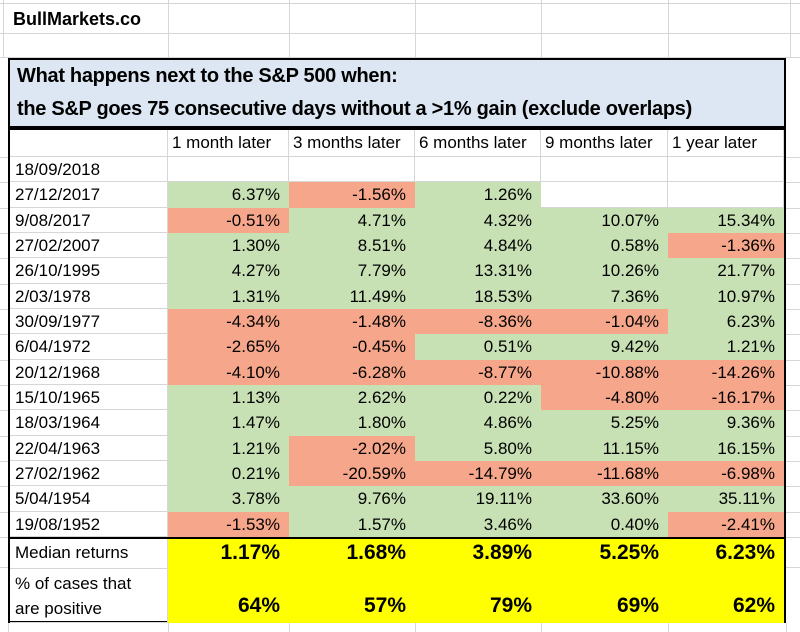  I want to click on date-cell: 19/08/1952, so click(89, 524).